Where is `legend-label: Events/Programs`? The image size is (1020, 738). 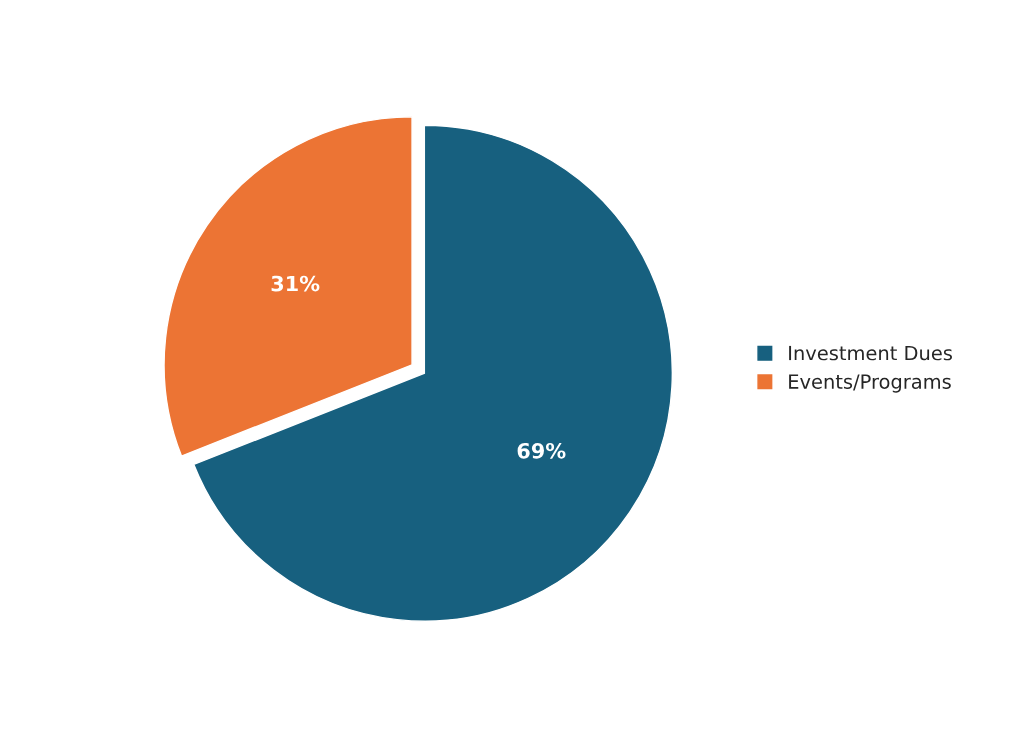 legend-label: Events/Programs is located at coordinates (870, 383).